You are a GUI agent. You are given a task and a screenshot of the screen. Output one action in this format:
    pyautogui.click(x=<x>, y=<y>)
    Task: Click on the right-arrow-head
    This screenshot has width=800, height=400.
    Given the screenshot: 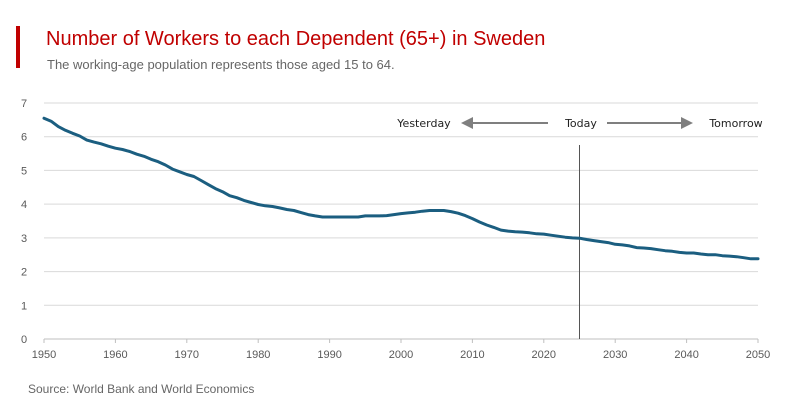 What is the action you would take?
    pyautogui.click(x=687, y=123)
    